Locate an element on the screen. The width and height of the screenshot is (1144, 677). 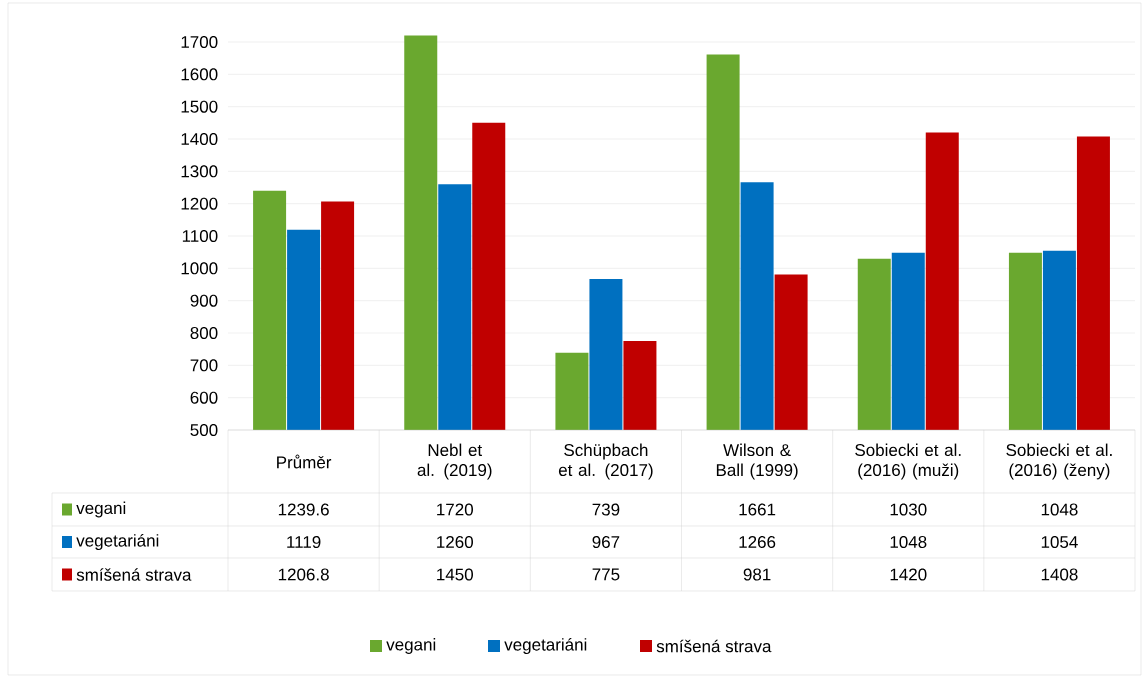
y-tick-label: 1500 is located at coordinates (199, 106).